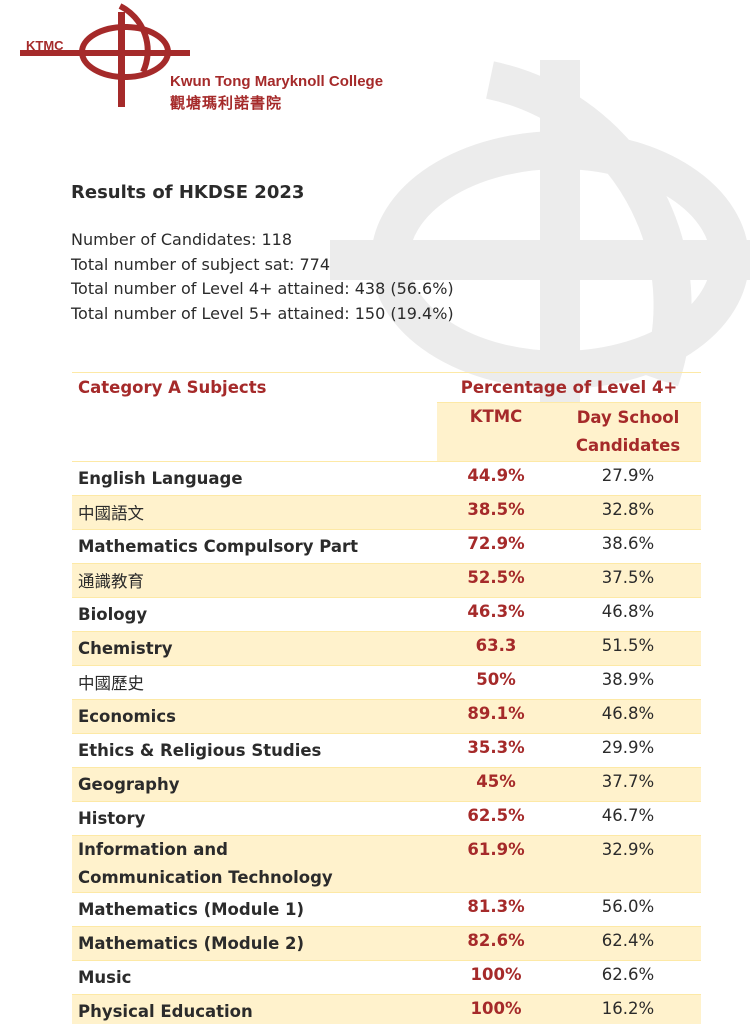 The image size is (750, 1024). Describe the element at coordinates (628, 942) in the screenshot. I see `dsc-percentage: 62.4%` at that location.